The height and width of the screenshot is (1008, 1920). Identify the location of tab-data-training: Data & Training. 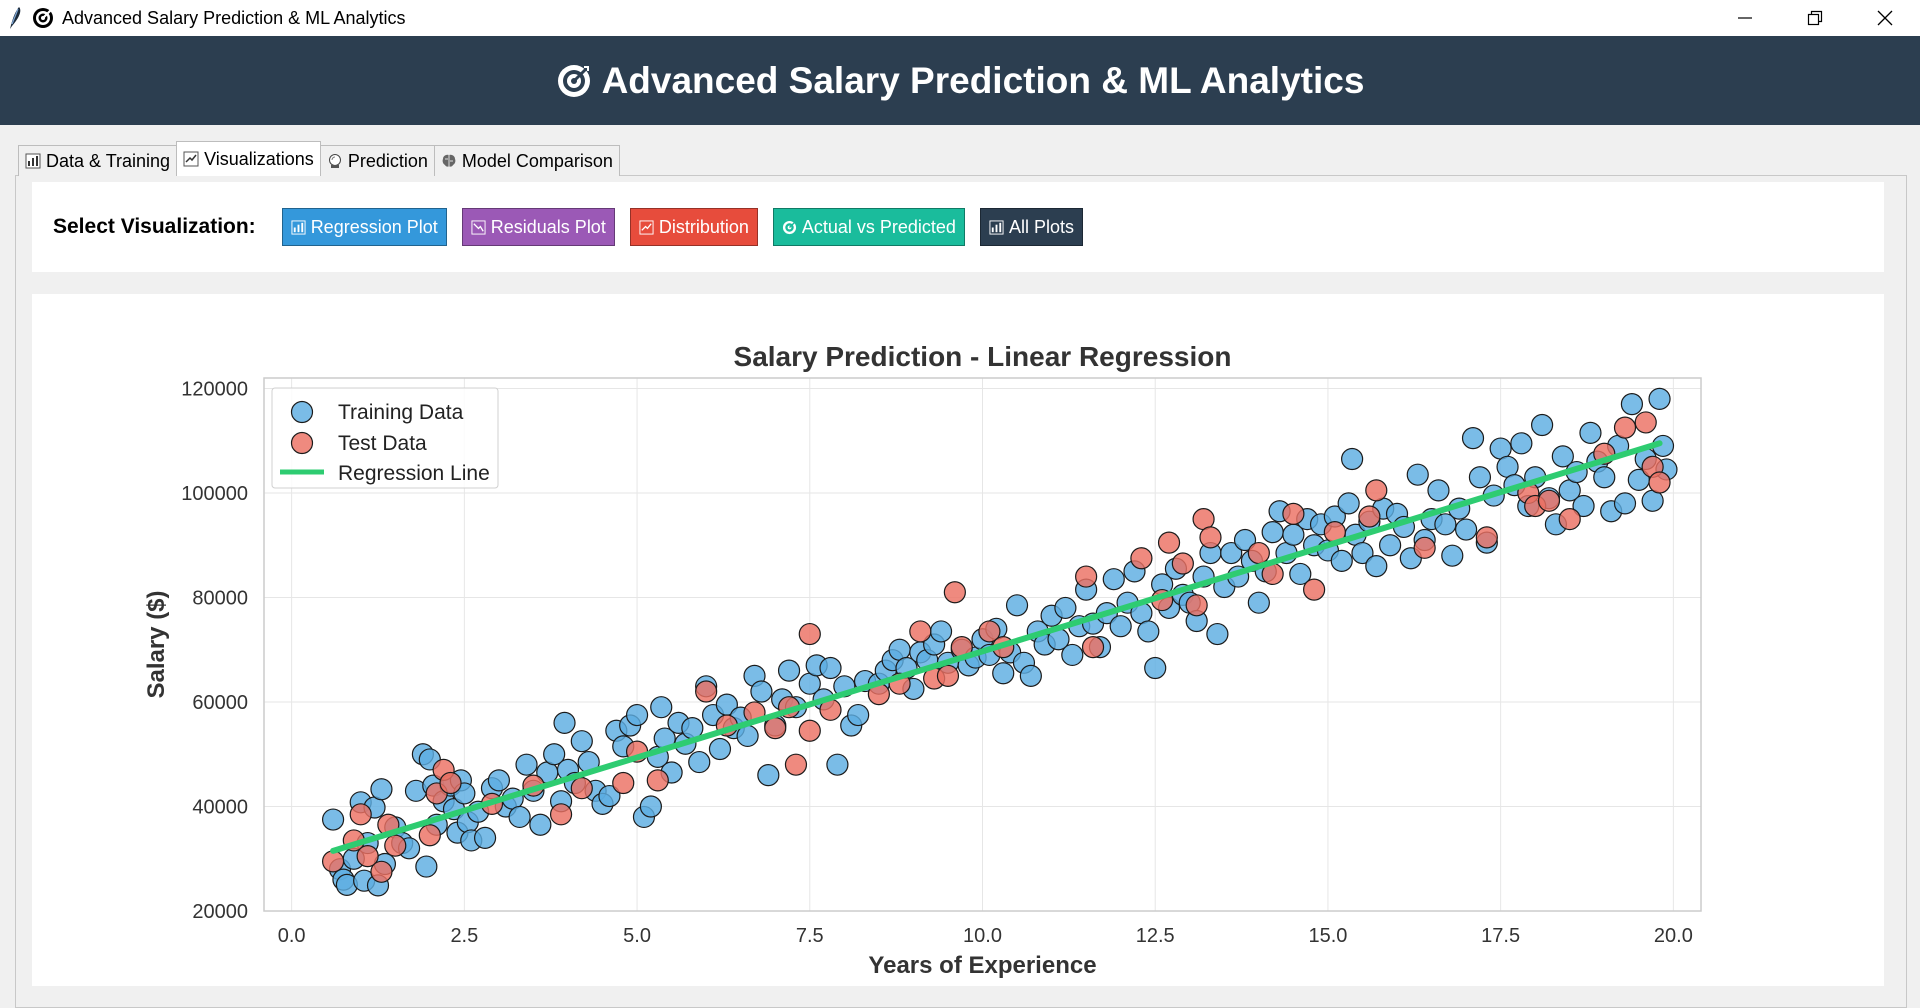
(98, 160).